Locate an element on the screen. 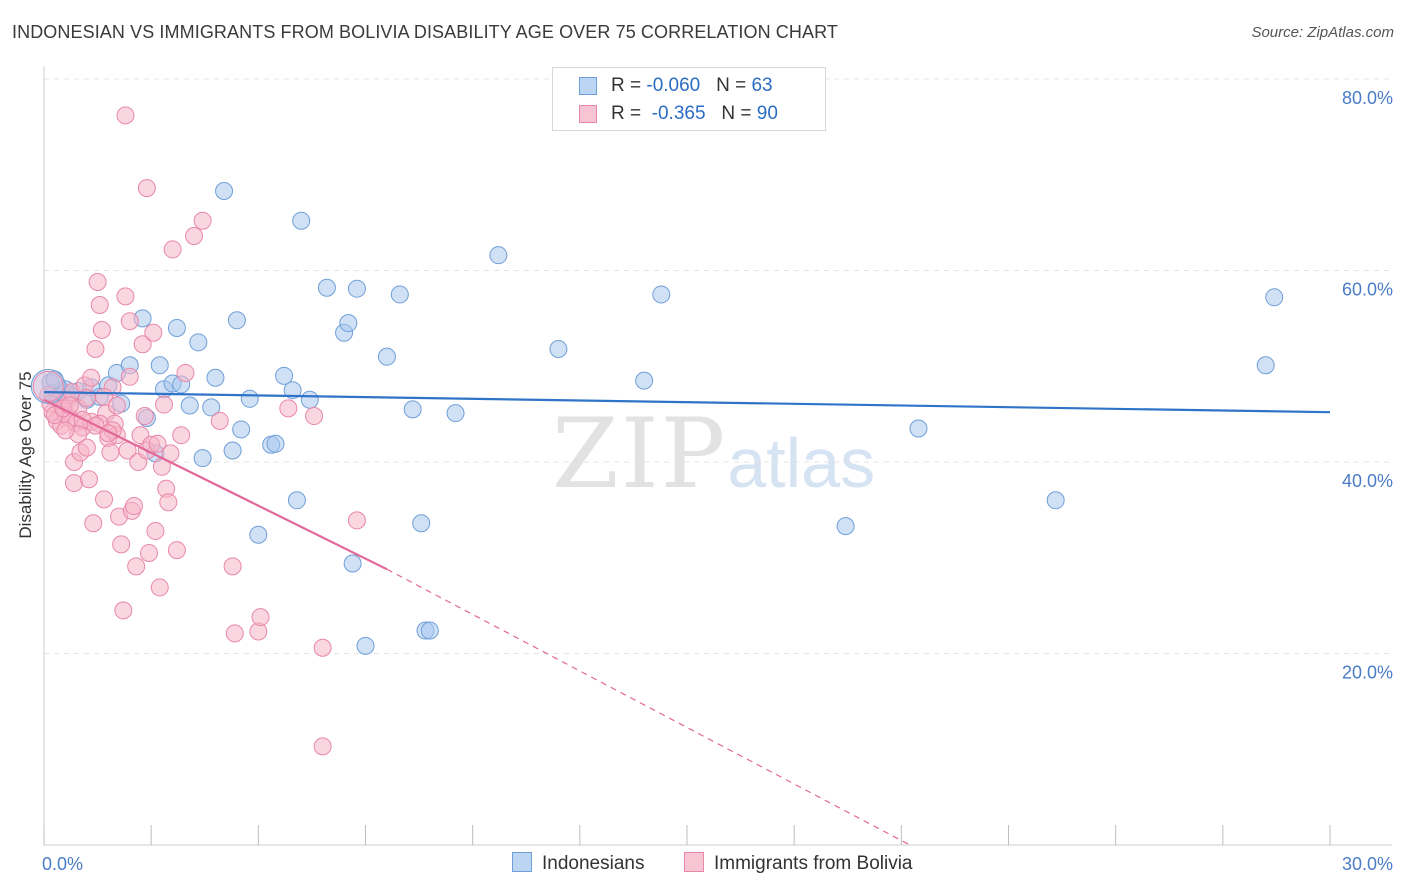 The width and height of the screenshot is (1406, 892). watermark-atlas: atlas is located at coordinates (801, 463).